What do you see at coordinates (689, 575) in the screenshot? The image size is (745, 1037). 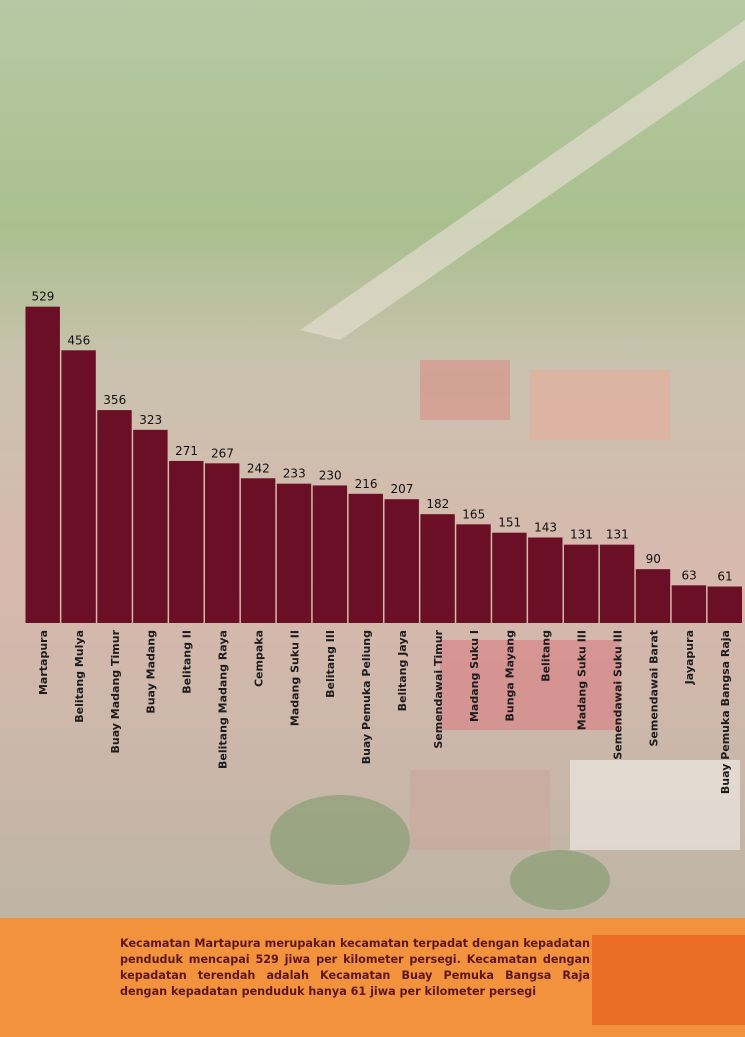 I see `value-label: 63` at bounding box center [689, 575].